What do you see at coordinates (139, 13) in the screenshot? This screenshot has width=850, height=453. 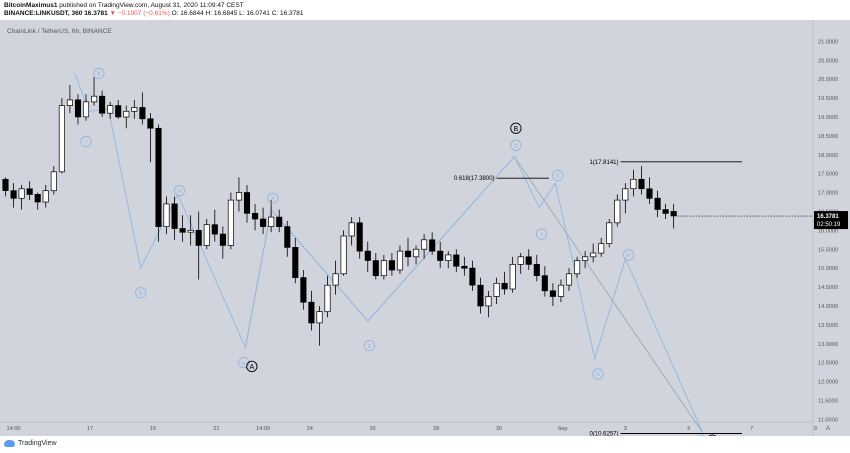 I see `price-change: ▼ −0.1007 (−0.61%)` at bounding box center [139, 13].